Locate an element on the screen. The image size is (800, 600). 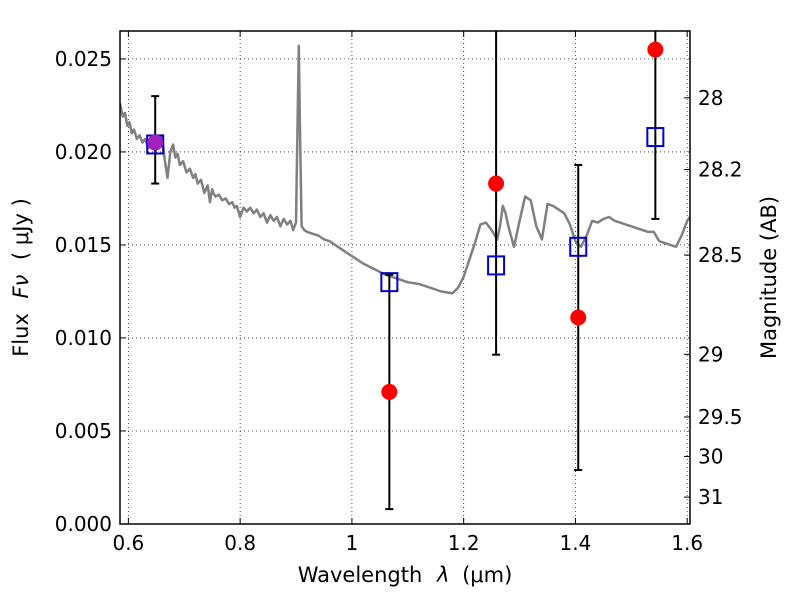
x-tick-label: 0.8 is located at coordinates (240, 543).